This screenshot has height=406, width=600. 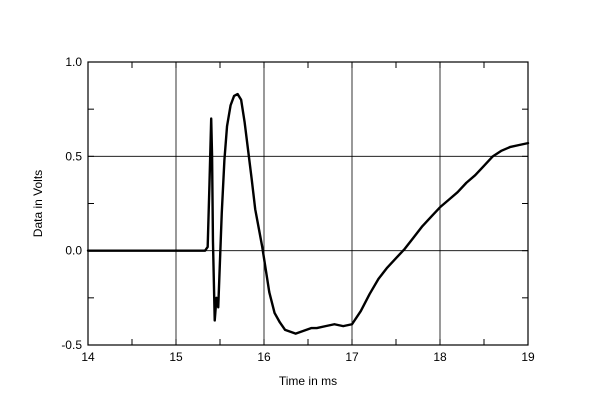 I want to click on y-tick-label: 0.5, so click(x=73, y=156).